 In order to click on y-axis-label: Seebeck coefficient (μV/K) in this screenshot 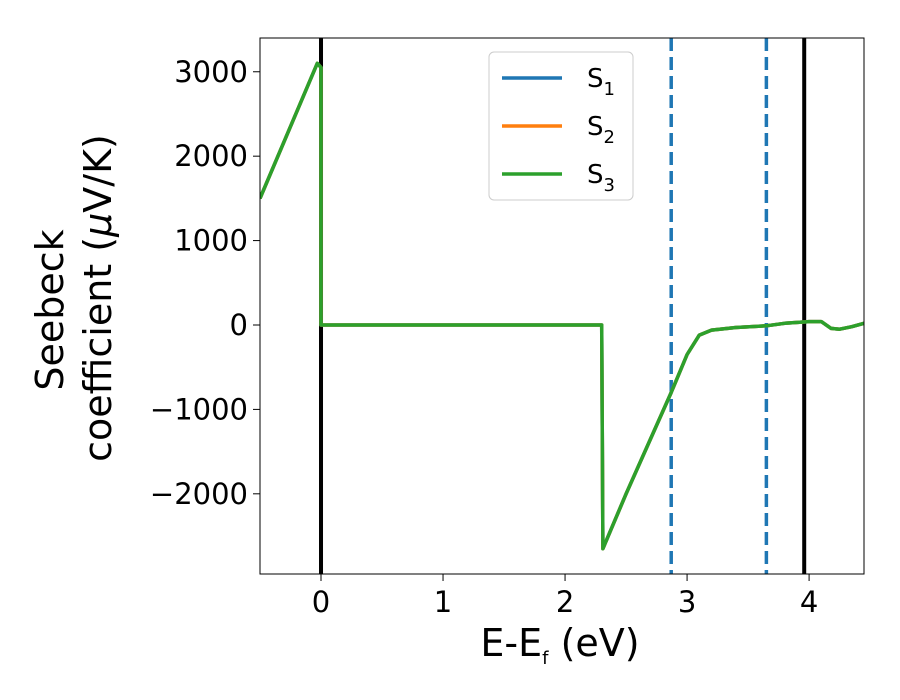, I will do `click(74, 298)`.